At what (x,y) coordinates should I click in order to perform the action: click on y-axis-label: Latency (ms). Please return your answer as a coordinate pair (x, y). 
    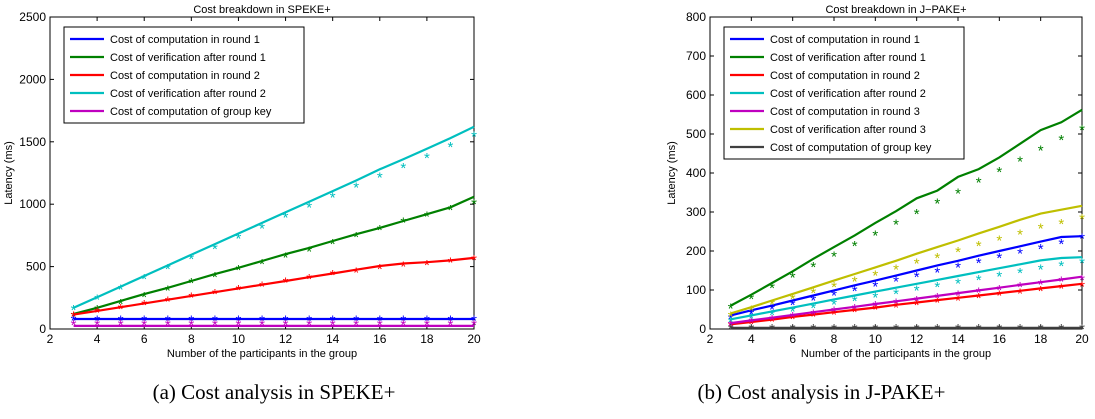
    Looking at the image, I should click on (9, 173).